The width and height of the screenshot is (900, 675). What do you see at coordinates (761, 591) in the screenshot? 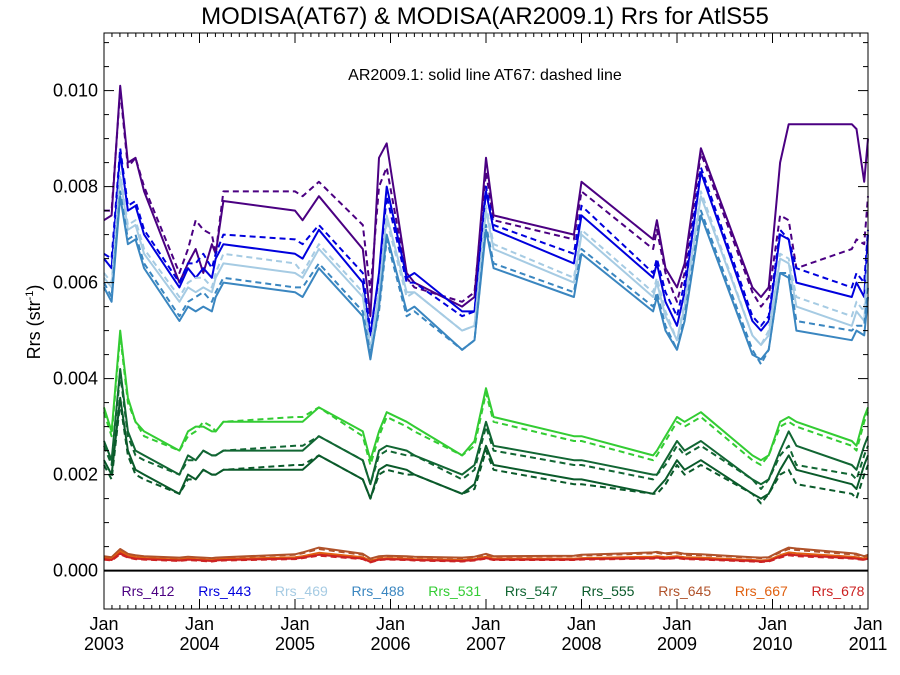
I see `legend-label: Rrs_667` at bounding box center [761, 591].